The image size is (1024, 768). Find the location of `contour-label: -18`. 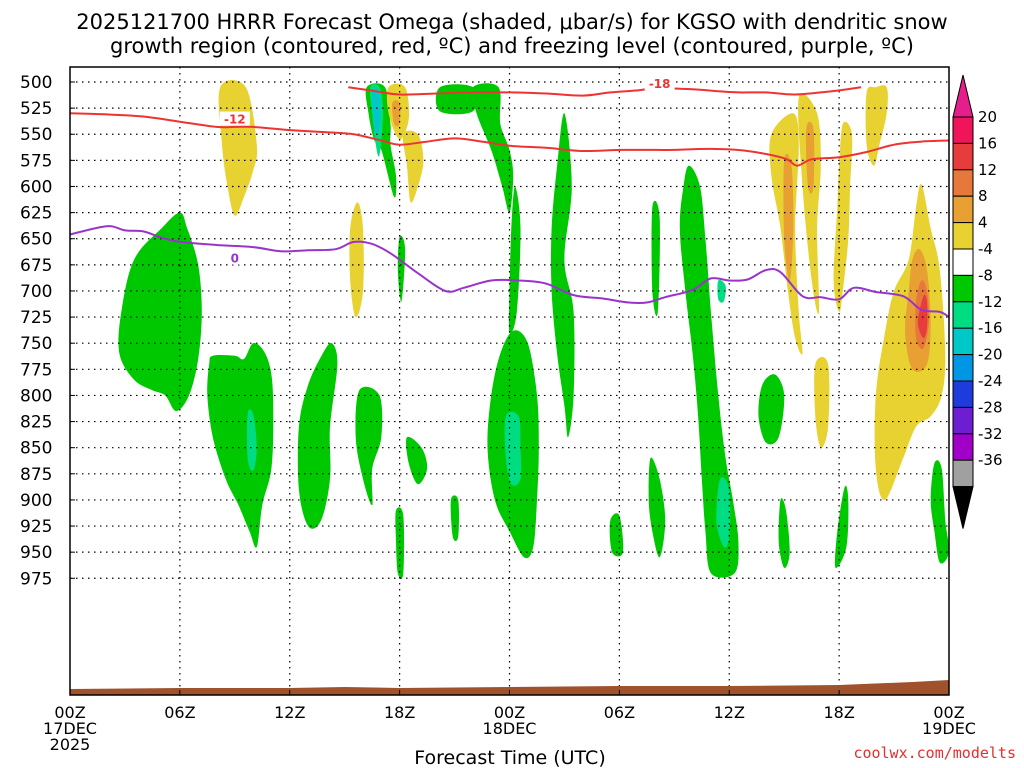

contour-label: -18 is located at coordinates (660, 84).